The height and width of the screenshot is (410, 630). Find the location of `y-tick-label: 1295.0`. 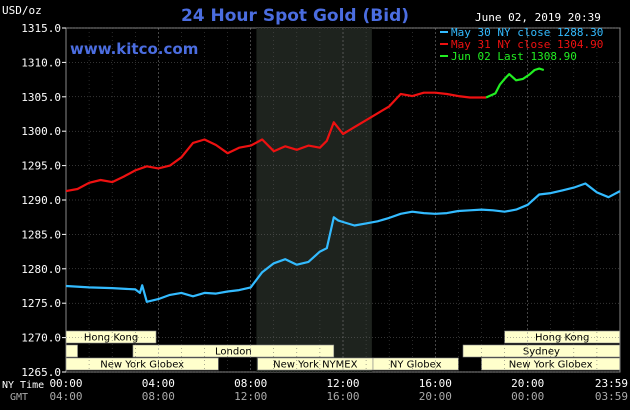

y-tick-label: 1295.0 is located at coordinates (41, 166).